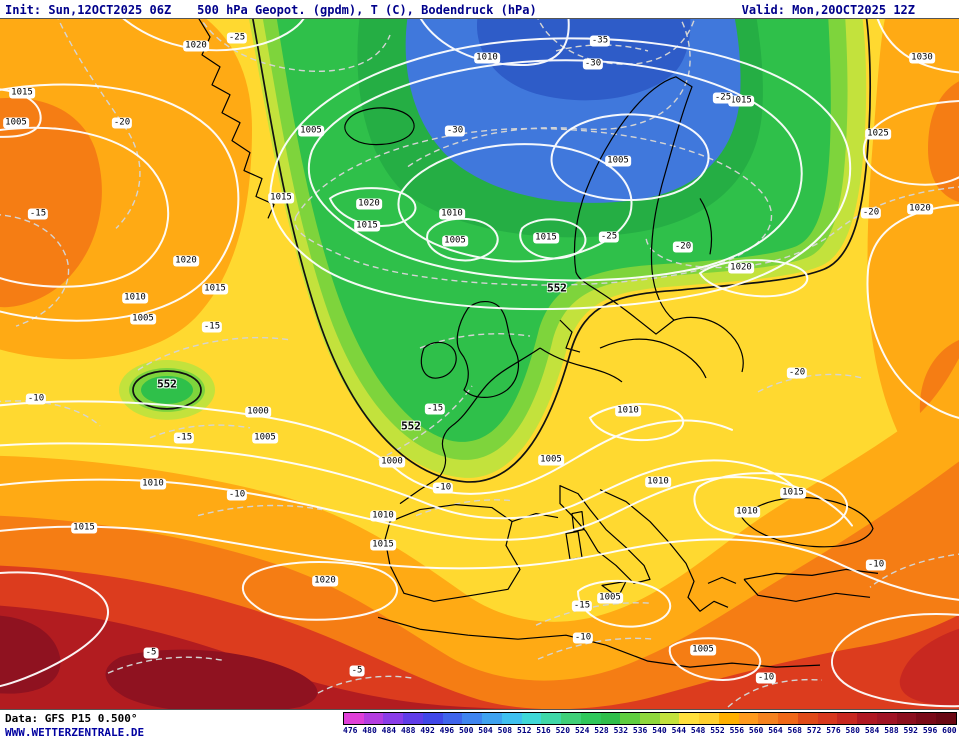 This screenshot has width=959, height=741. Describe the element at coordinates (910, 730) in the screenshot. I see `colorbar-tick: 592` at that location.